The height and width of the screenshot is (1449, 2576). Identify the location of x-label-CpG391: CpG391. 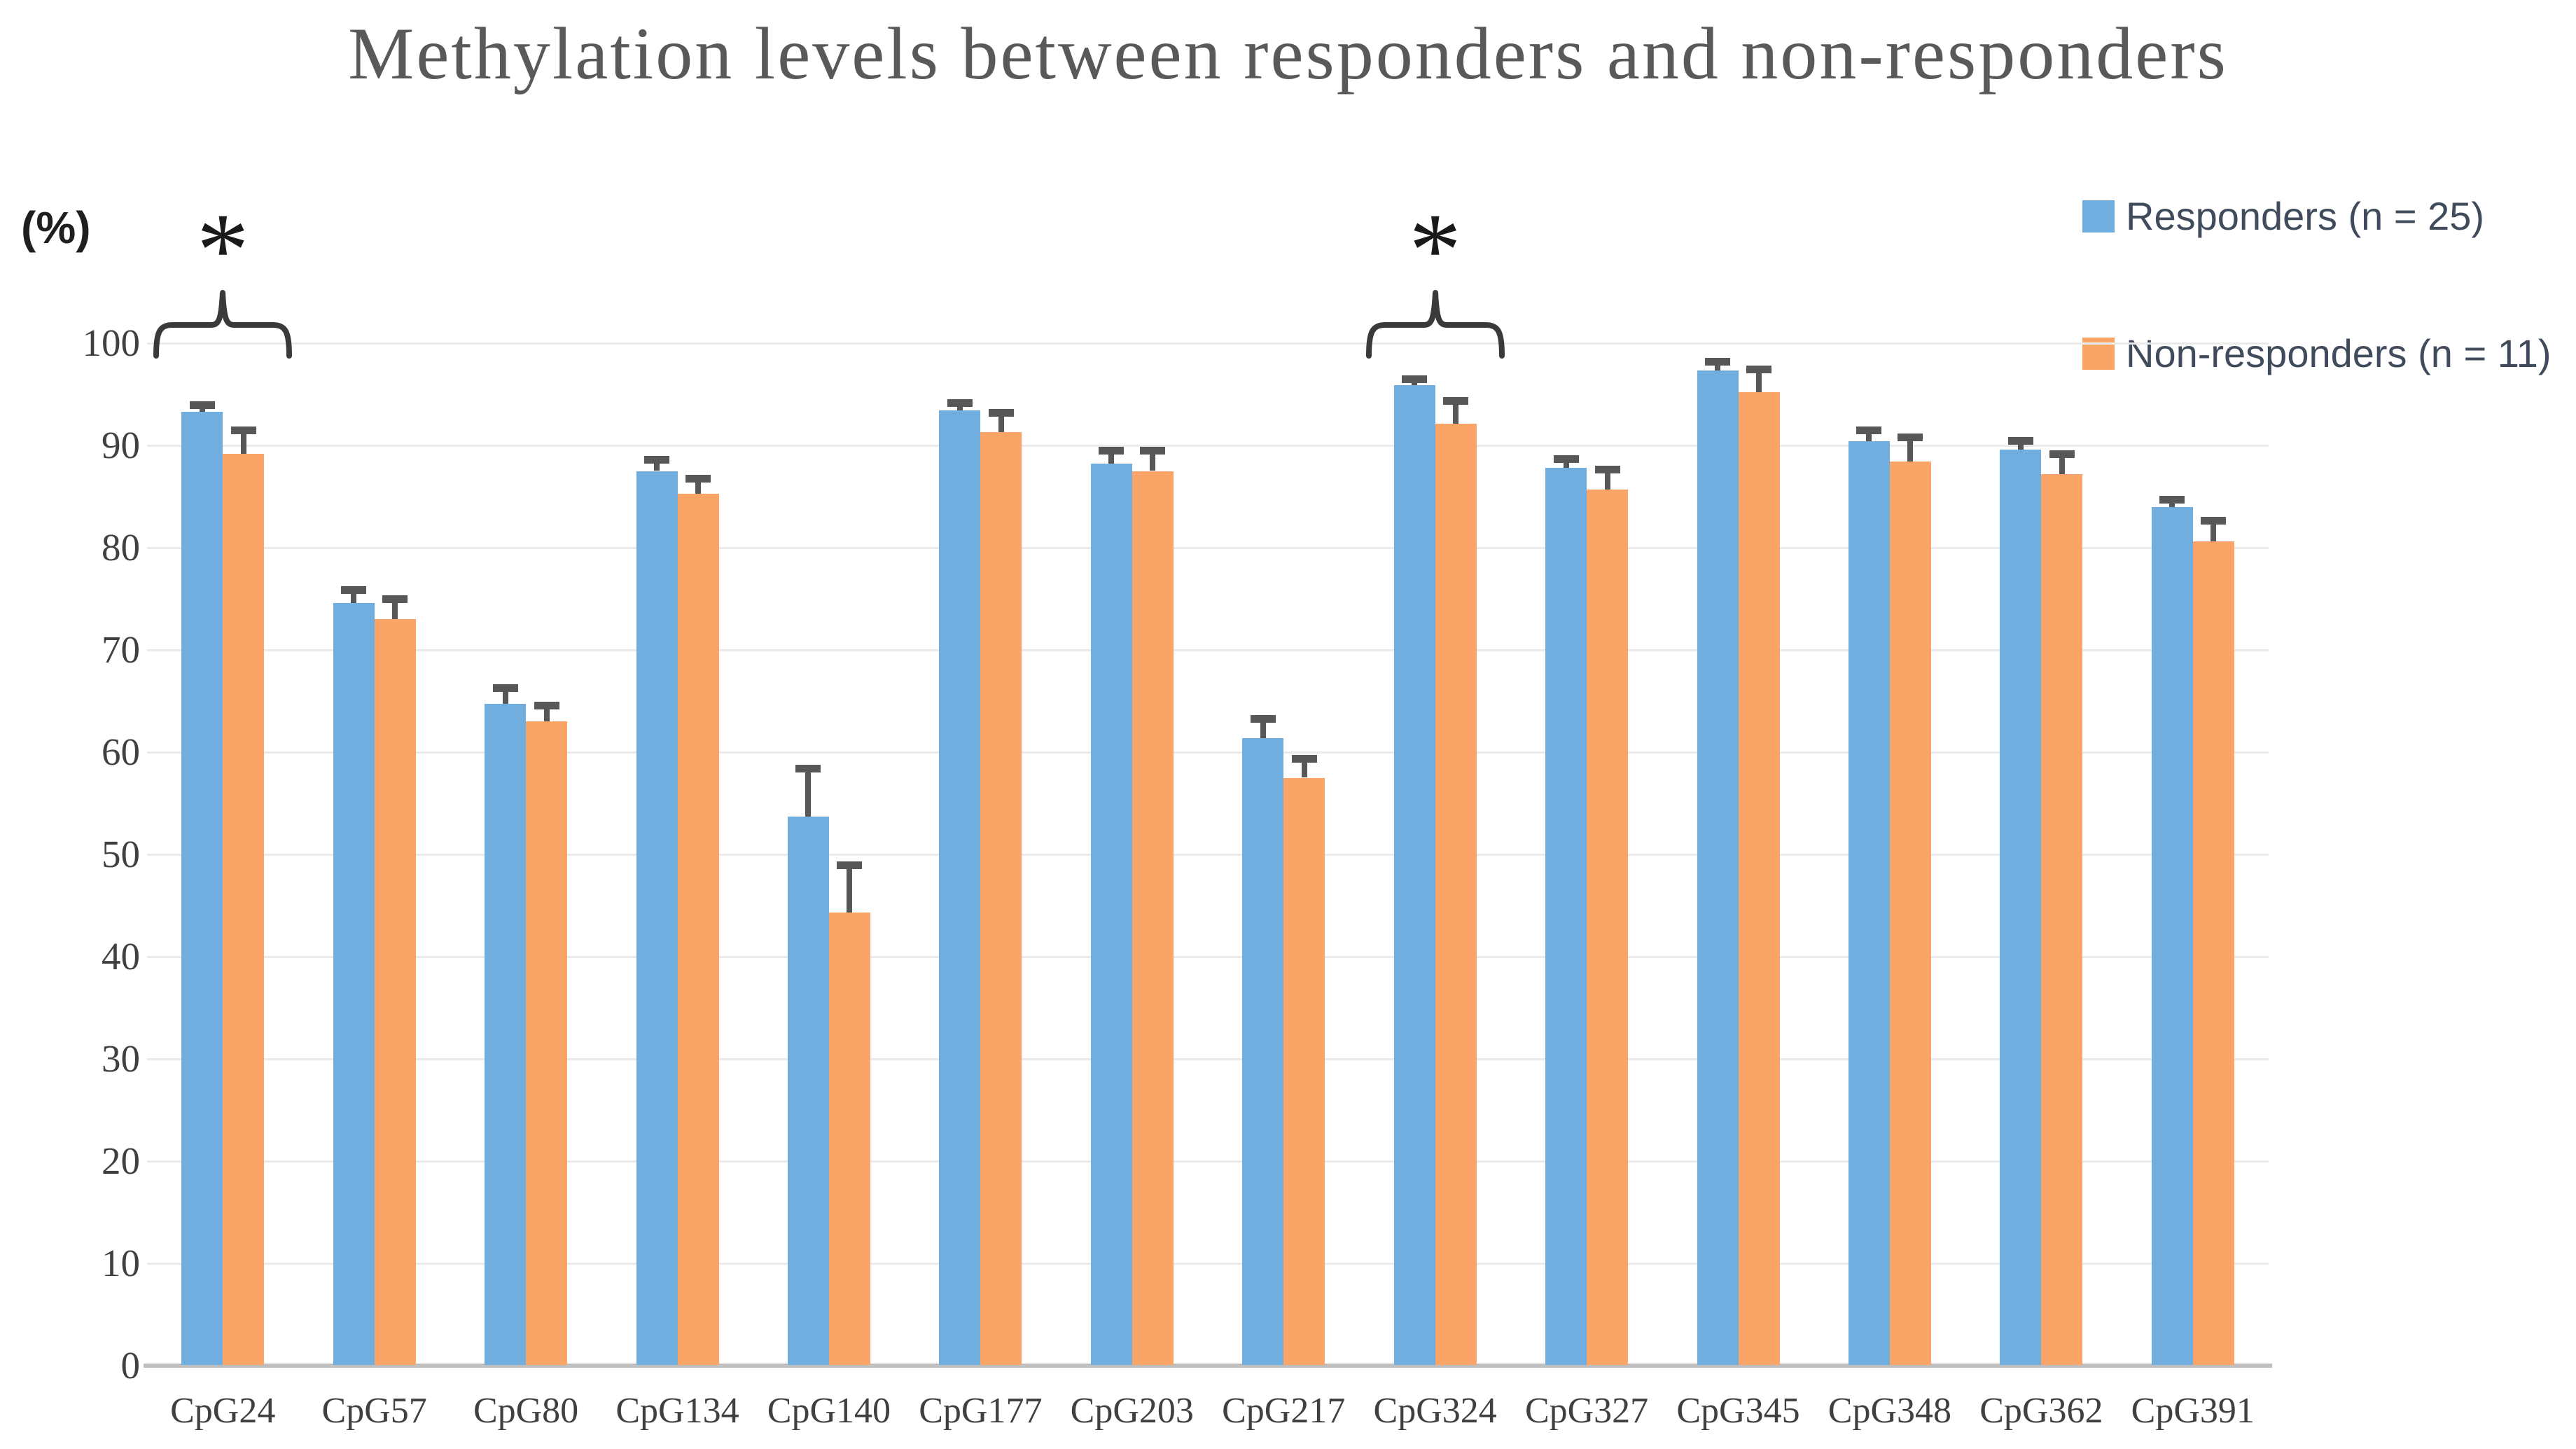
(2193, 1411).